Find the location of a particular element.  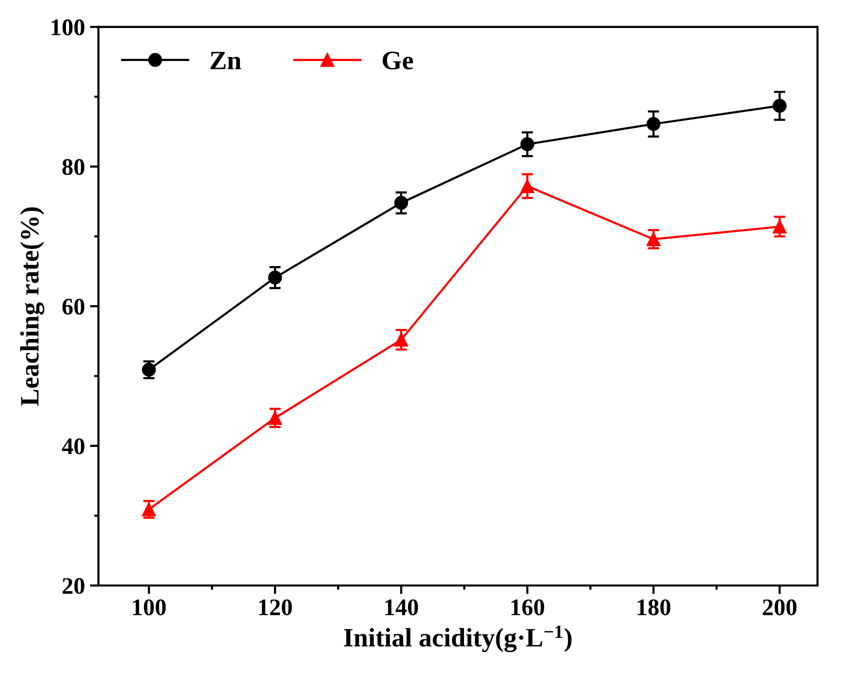

x-tick-label: 160 is located at coordinates (528, 607).